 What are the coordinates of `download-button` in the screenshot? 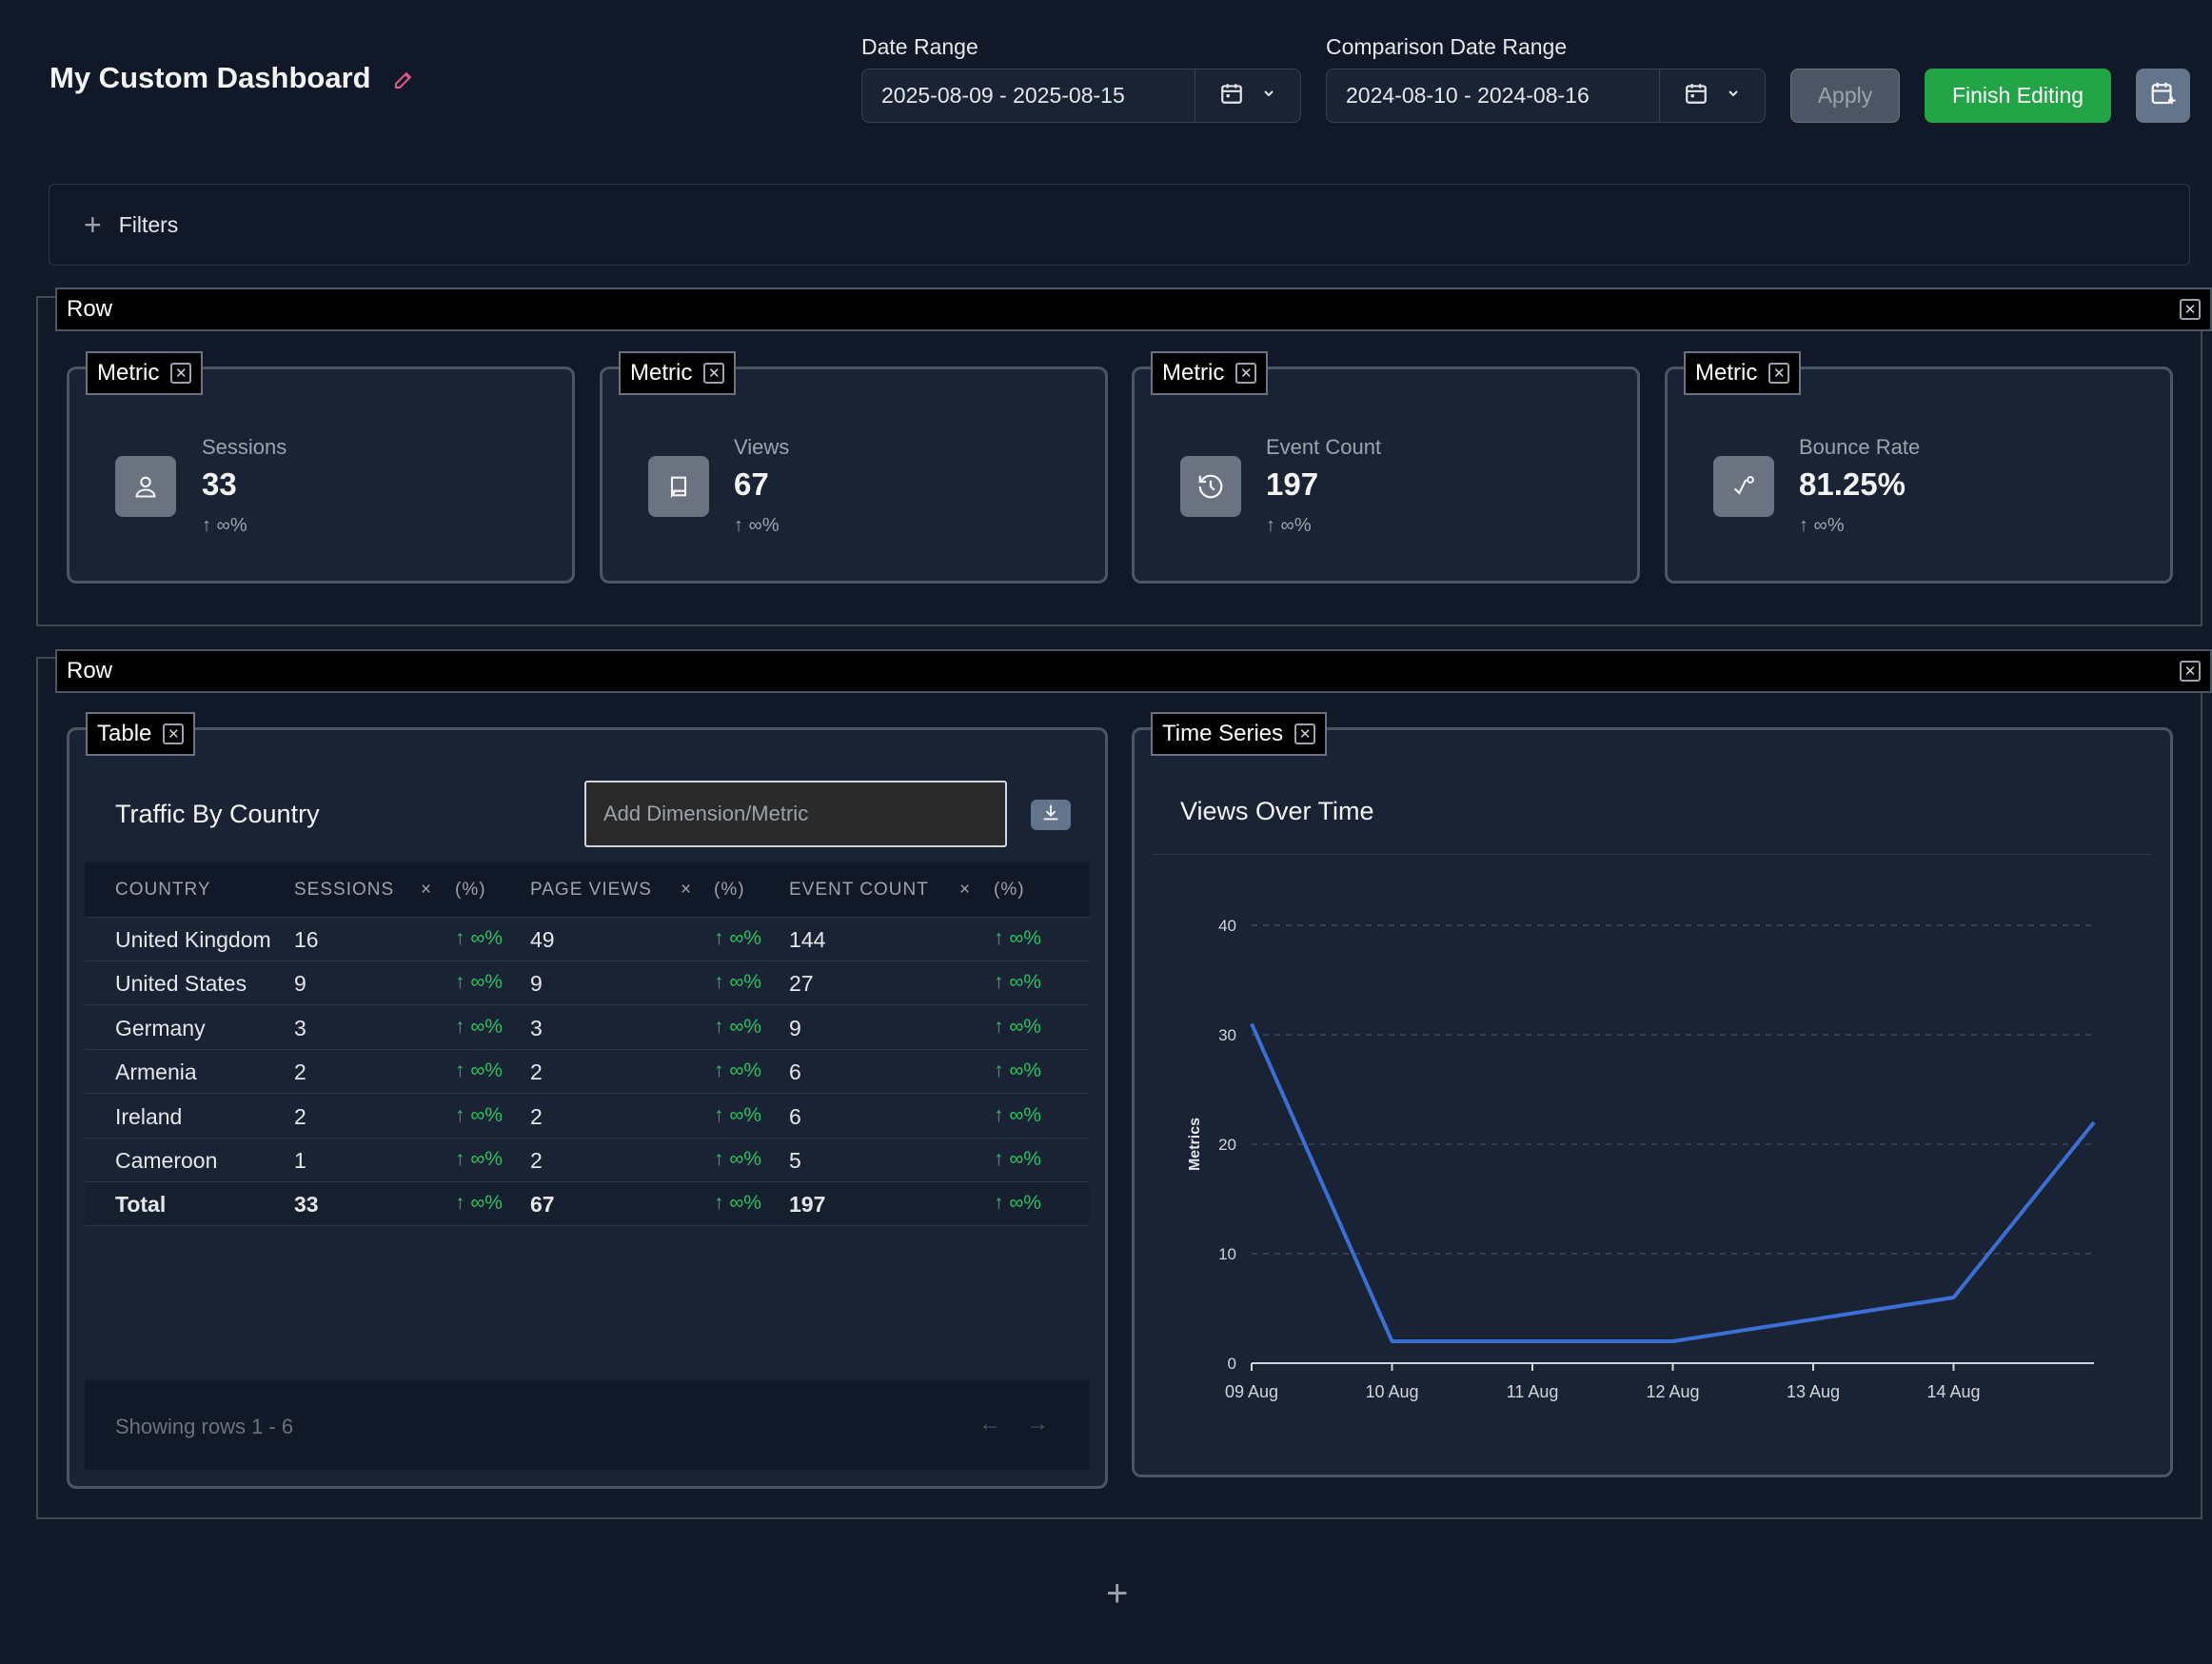 It's located at (1051, 815).